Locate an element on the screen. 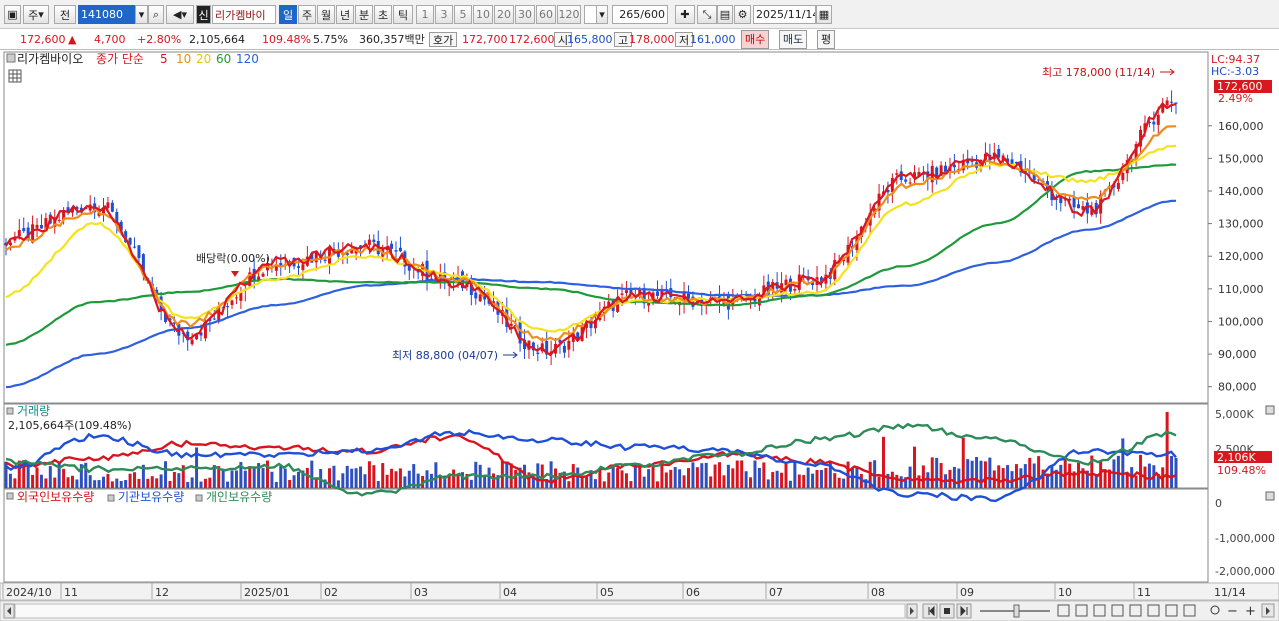  volume-close-icon is located at coordinates (1270, 410).